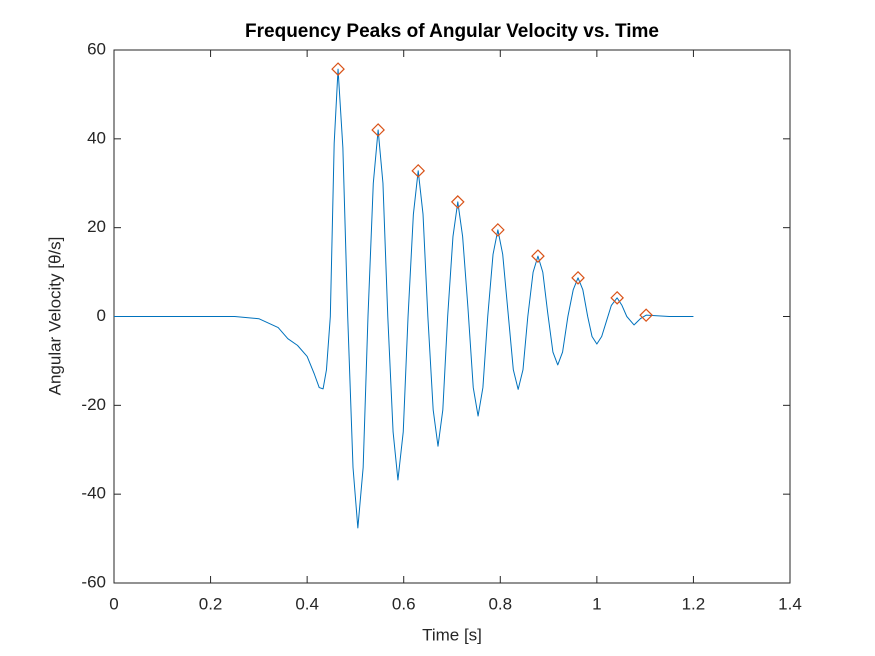  What do you see at coordinates (596, 603) in the screenshot?
I see `x-tick-label: 1` at bounding box center [596, 603].